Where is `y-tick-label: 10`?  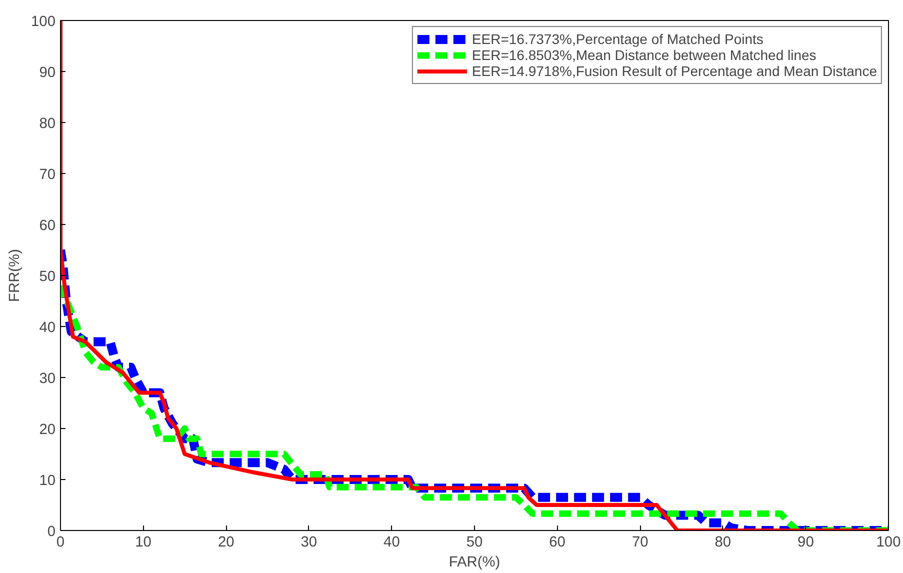
y-tick-label: 10 is located at coordinates (47, 481).